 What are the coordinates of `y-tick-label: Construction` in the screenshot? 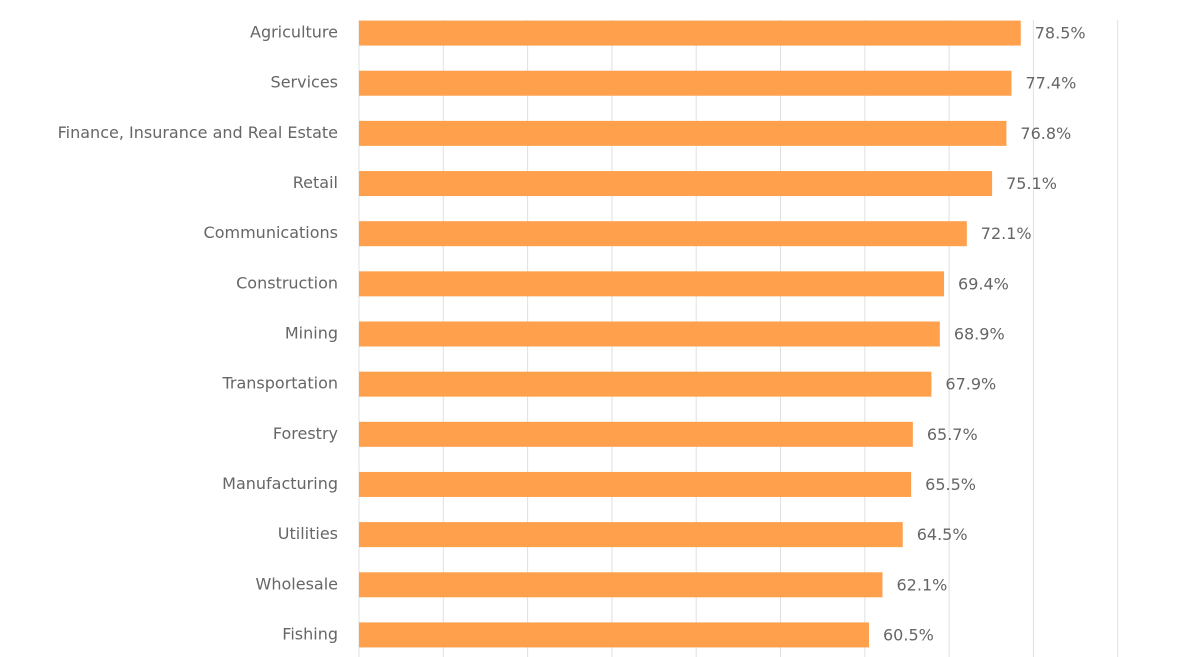 It's located at (287, 282).